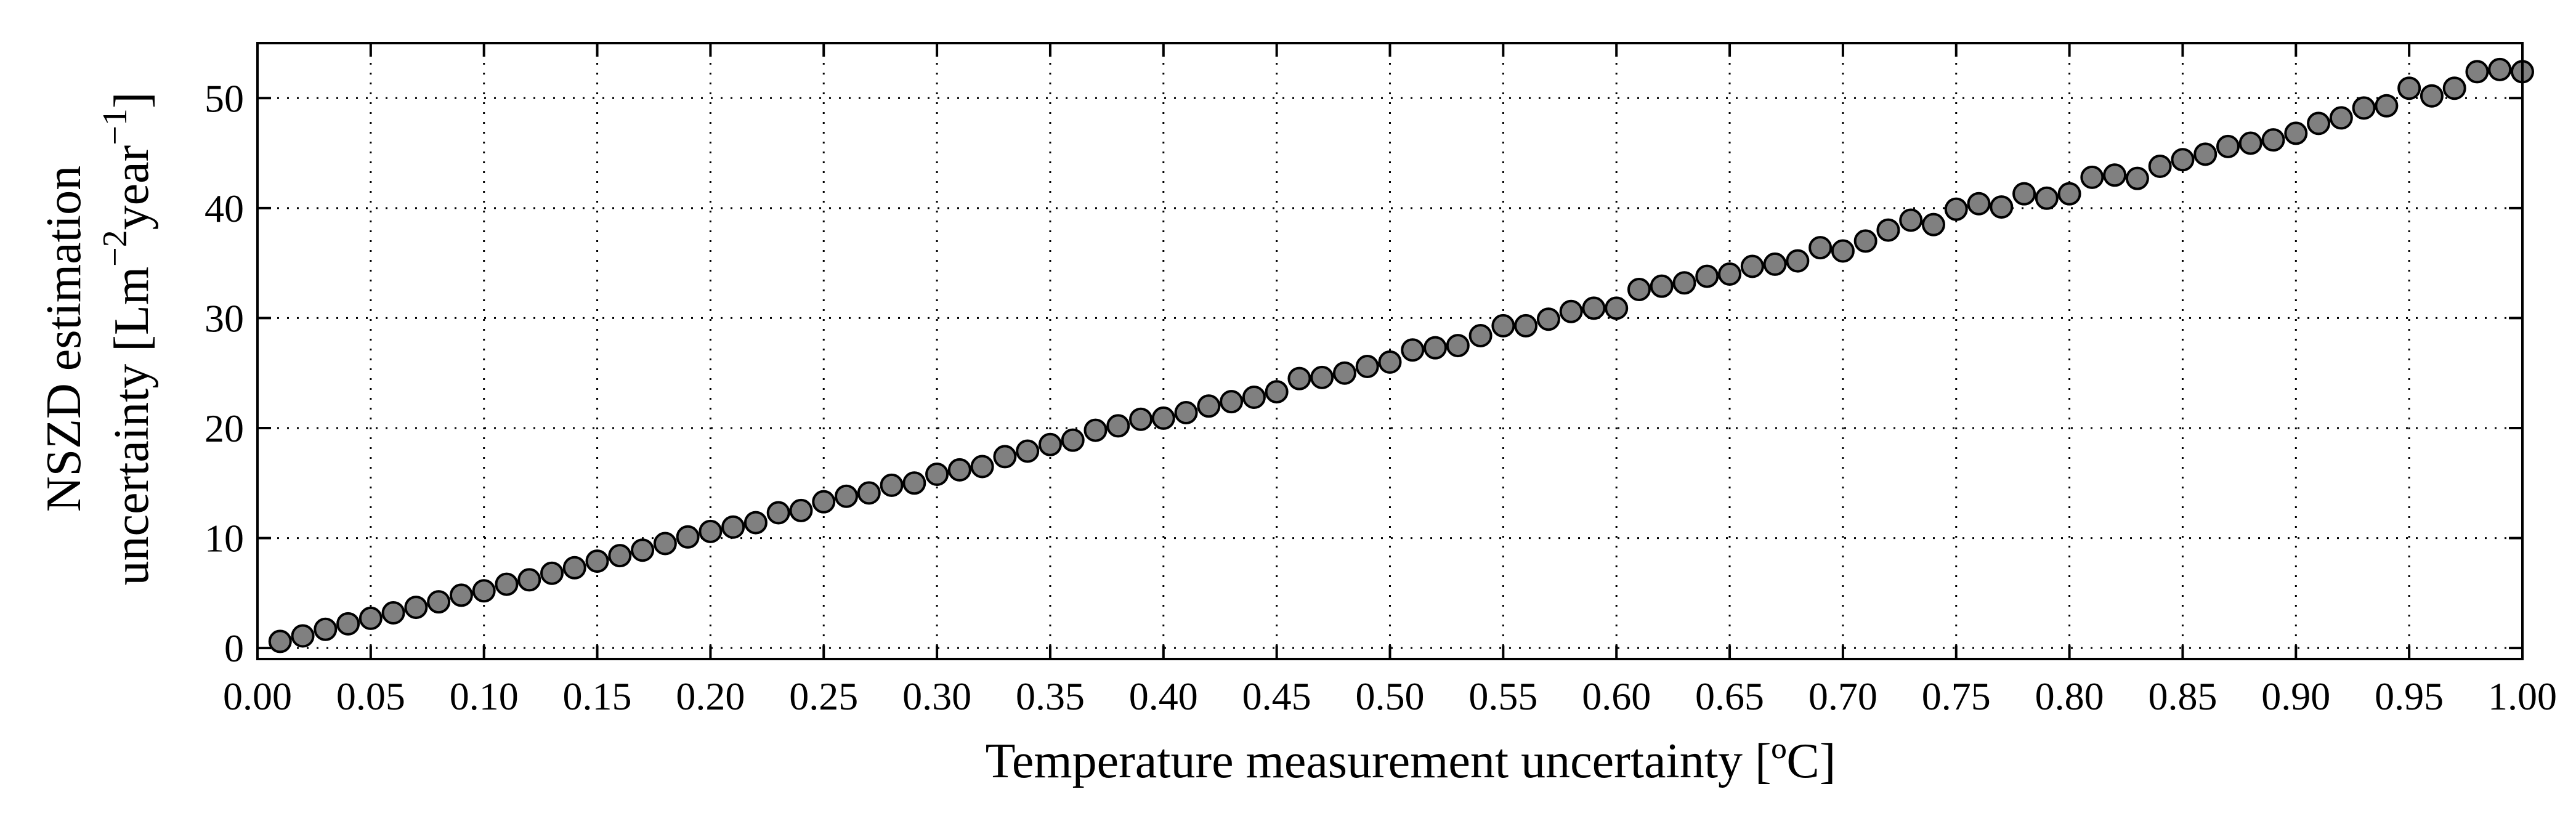  Describe the element at coordinates (224, 318) in the screenshot. I see `y-tick-label: 30` at that location.